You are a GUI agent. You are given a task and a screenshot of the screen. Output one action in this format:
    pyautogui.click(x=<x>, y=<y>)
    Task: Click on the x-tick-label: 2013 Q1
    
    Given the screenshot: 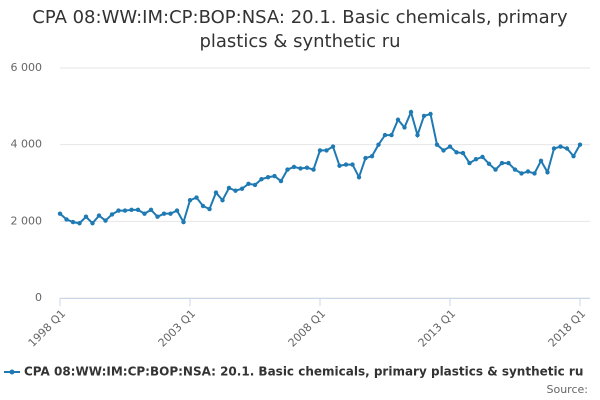 What is the action you would take?
    pyautogui.click(x=437, y=328)
    